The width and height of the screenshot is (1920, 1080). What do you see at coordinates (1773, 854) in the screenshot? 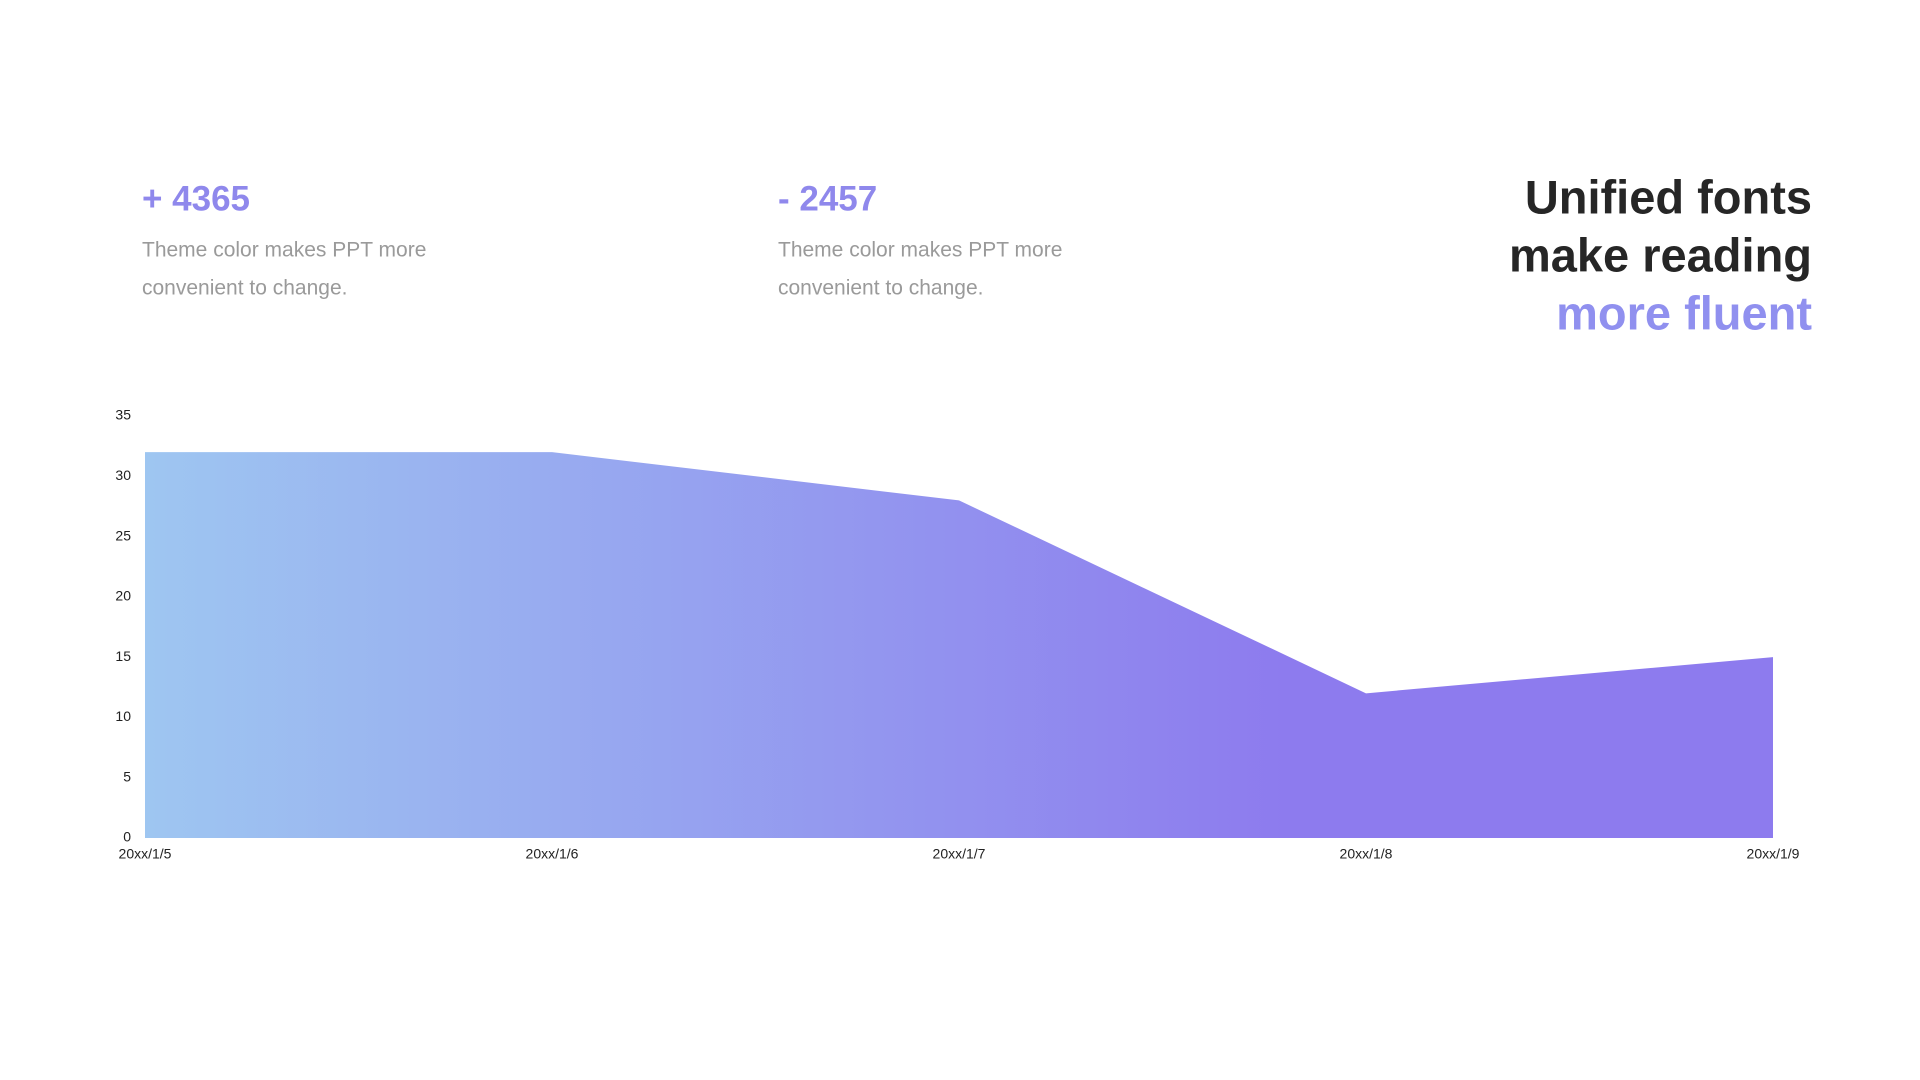
I see `x-tick-label: 20xx/1/9` at bounding box center [1773, 854].